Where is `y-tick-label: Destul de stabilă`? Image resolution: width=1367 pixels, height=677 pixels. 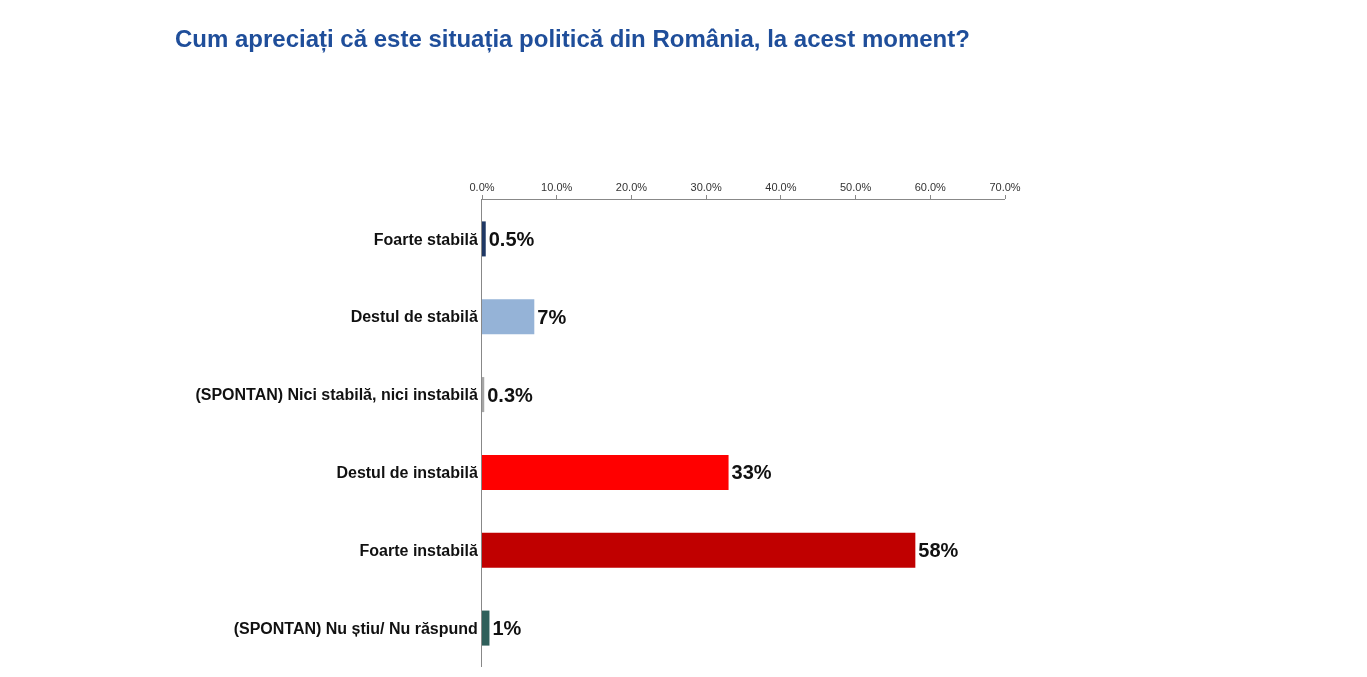 y-tick-label: Destul de stabilă is located at coordinates (414, 317).